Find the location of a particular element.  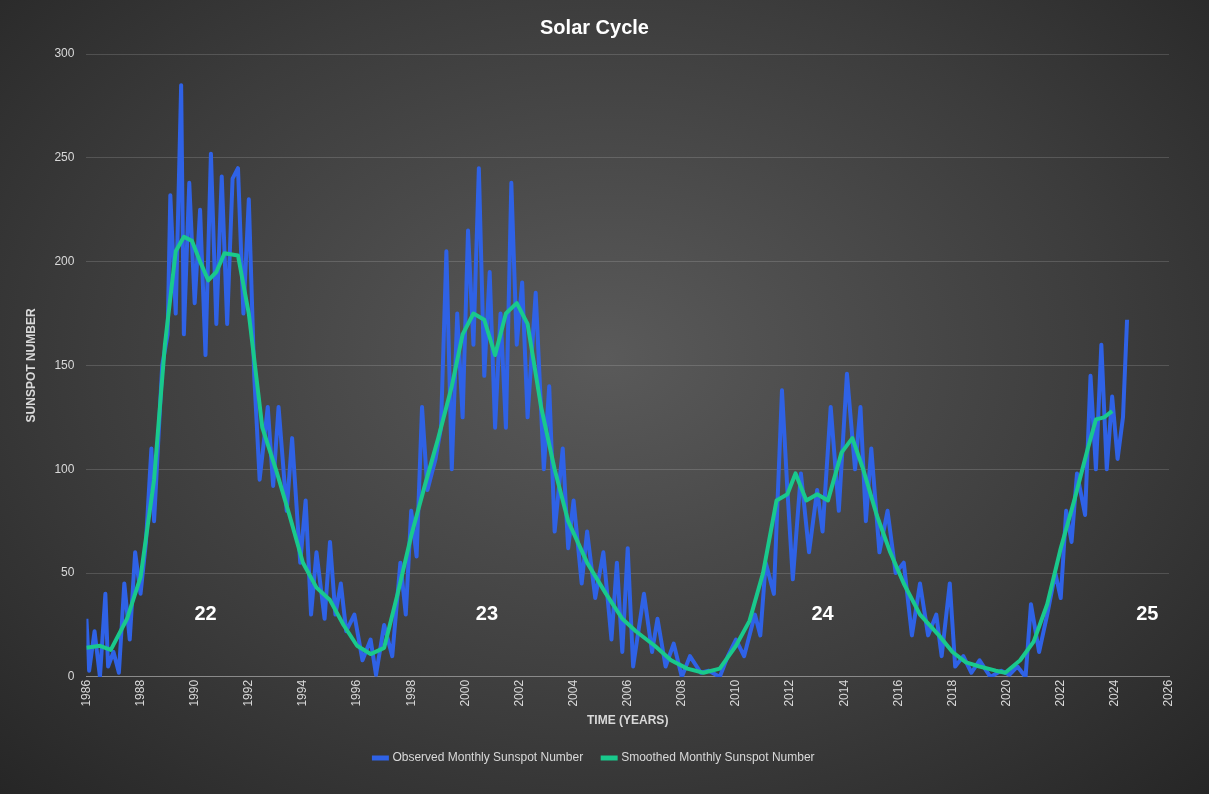

annotation: 22 is located at coordinates (205, 613).